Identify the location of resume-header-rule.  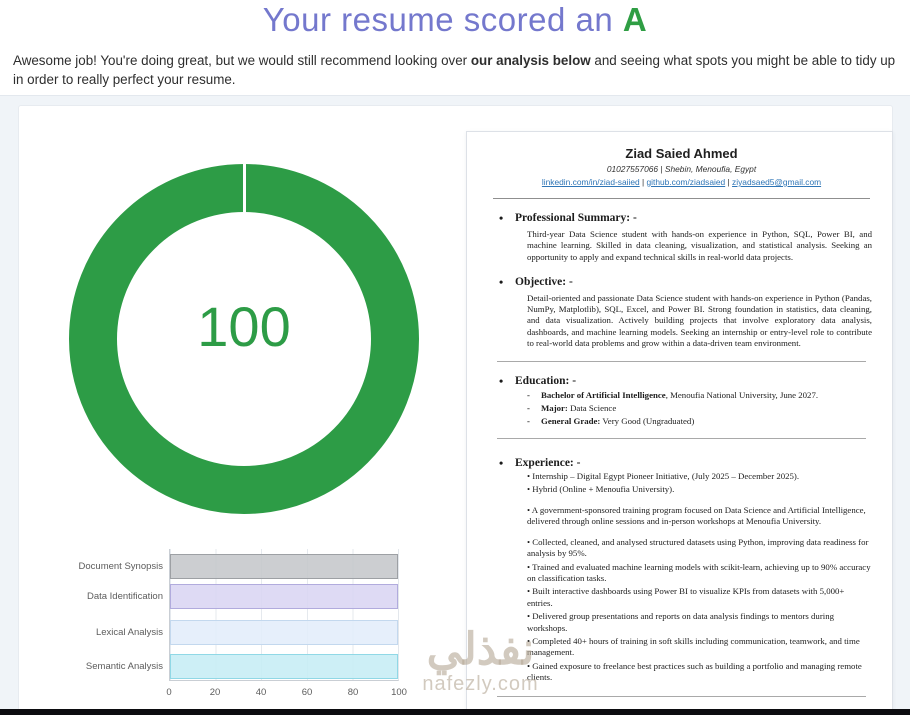
(681, 198).